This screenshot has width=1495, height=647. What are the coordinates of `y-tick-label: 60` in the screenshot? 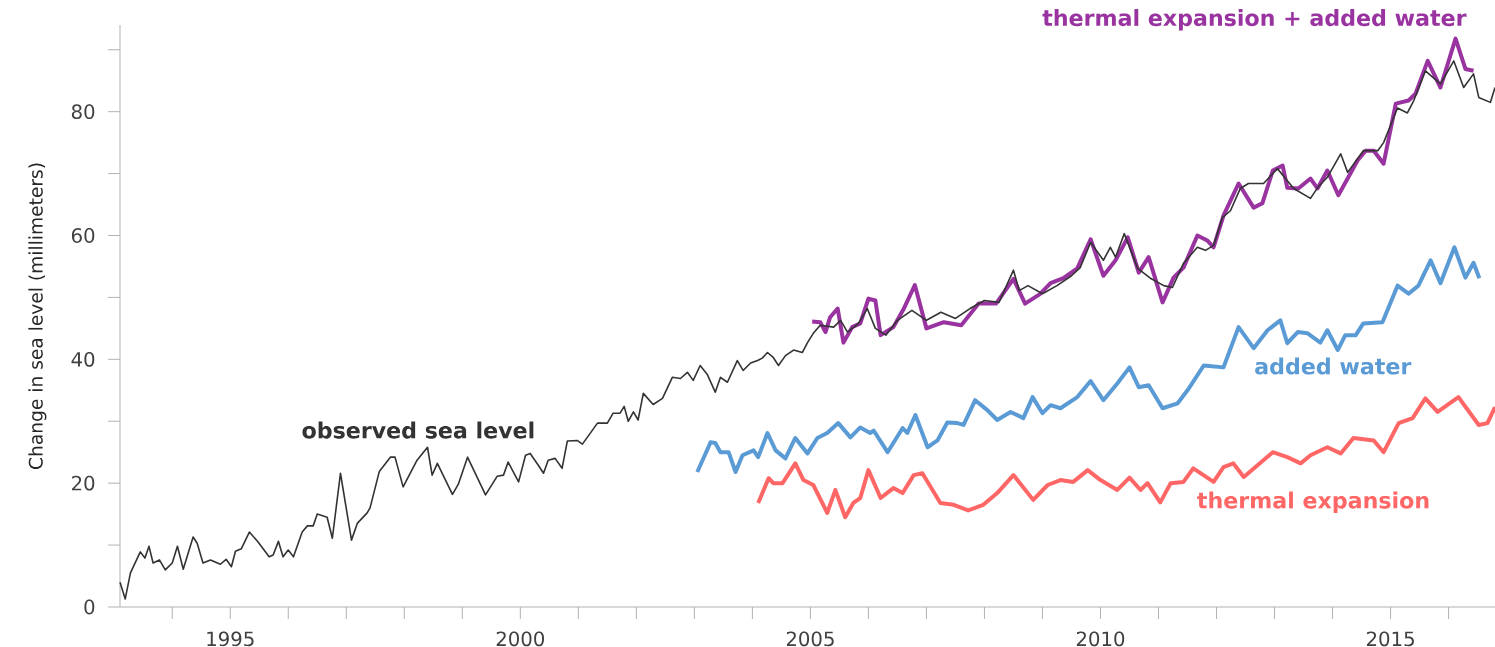 It's located at (83, 235).